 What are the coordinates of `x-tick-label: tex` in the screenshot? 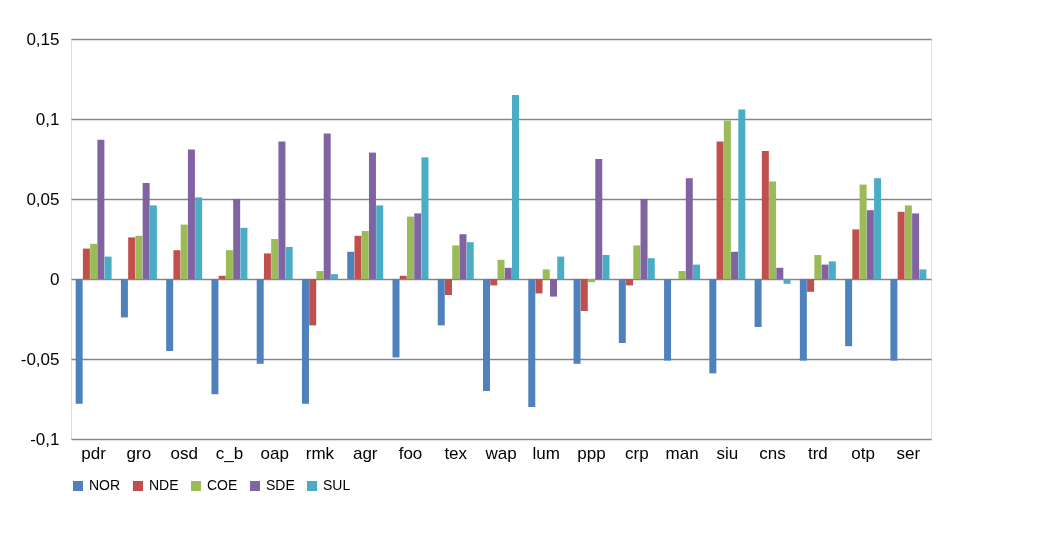 It's located at (456, 453).